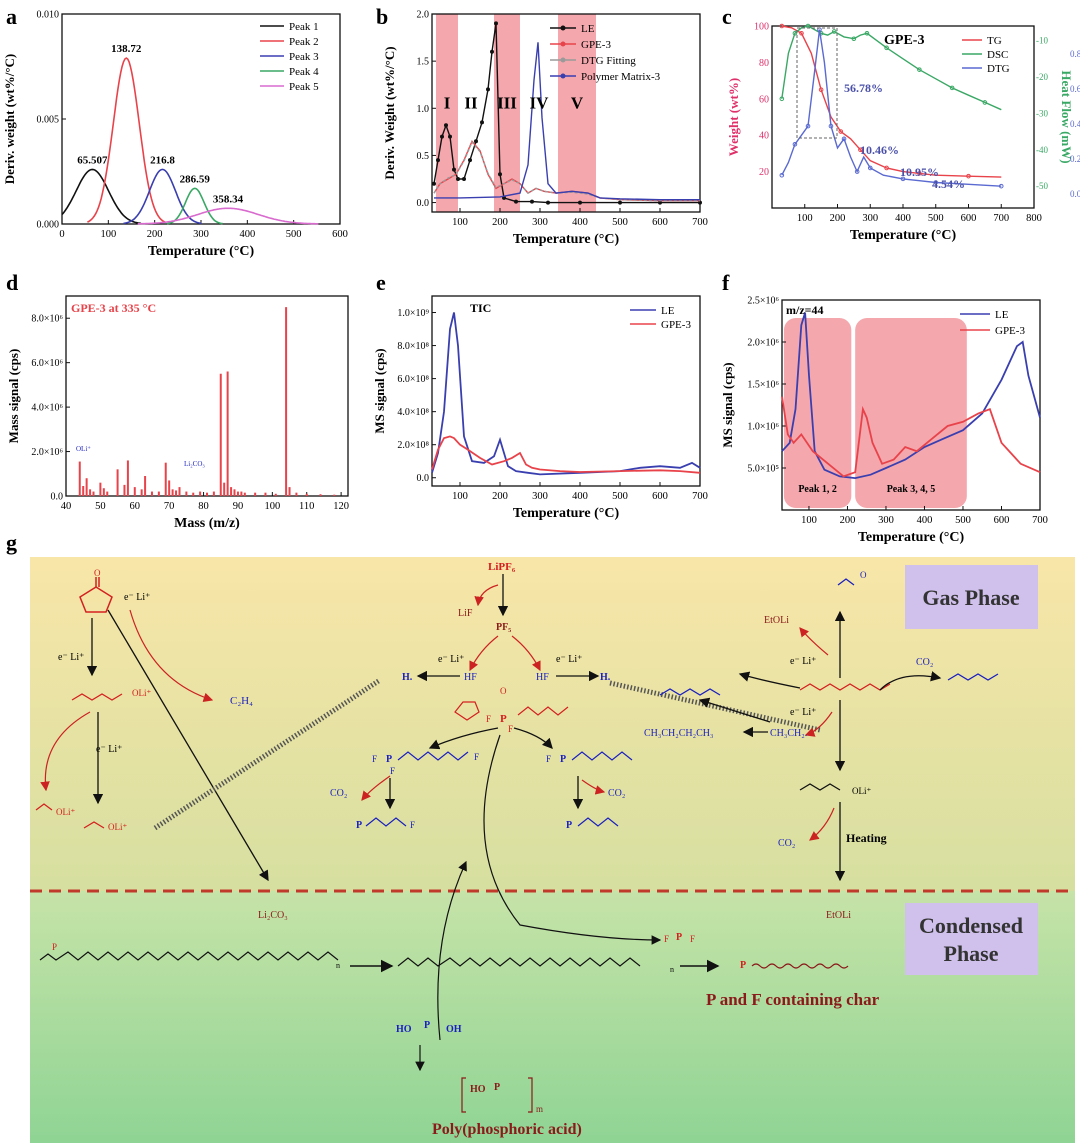  What do you see at coordinates (1040, 520) in the screenshot?
I see `x-tick-label-f: 700` at bounding box center [1040, 520].